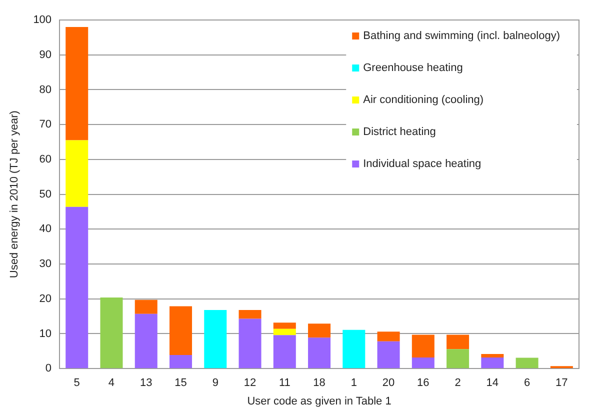 Image resolution: width=591 pixels, height=410 pixels. I want to click on x-tick-label: 14, so click(492, 383).